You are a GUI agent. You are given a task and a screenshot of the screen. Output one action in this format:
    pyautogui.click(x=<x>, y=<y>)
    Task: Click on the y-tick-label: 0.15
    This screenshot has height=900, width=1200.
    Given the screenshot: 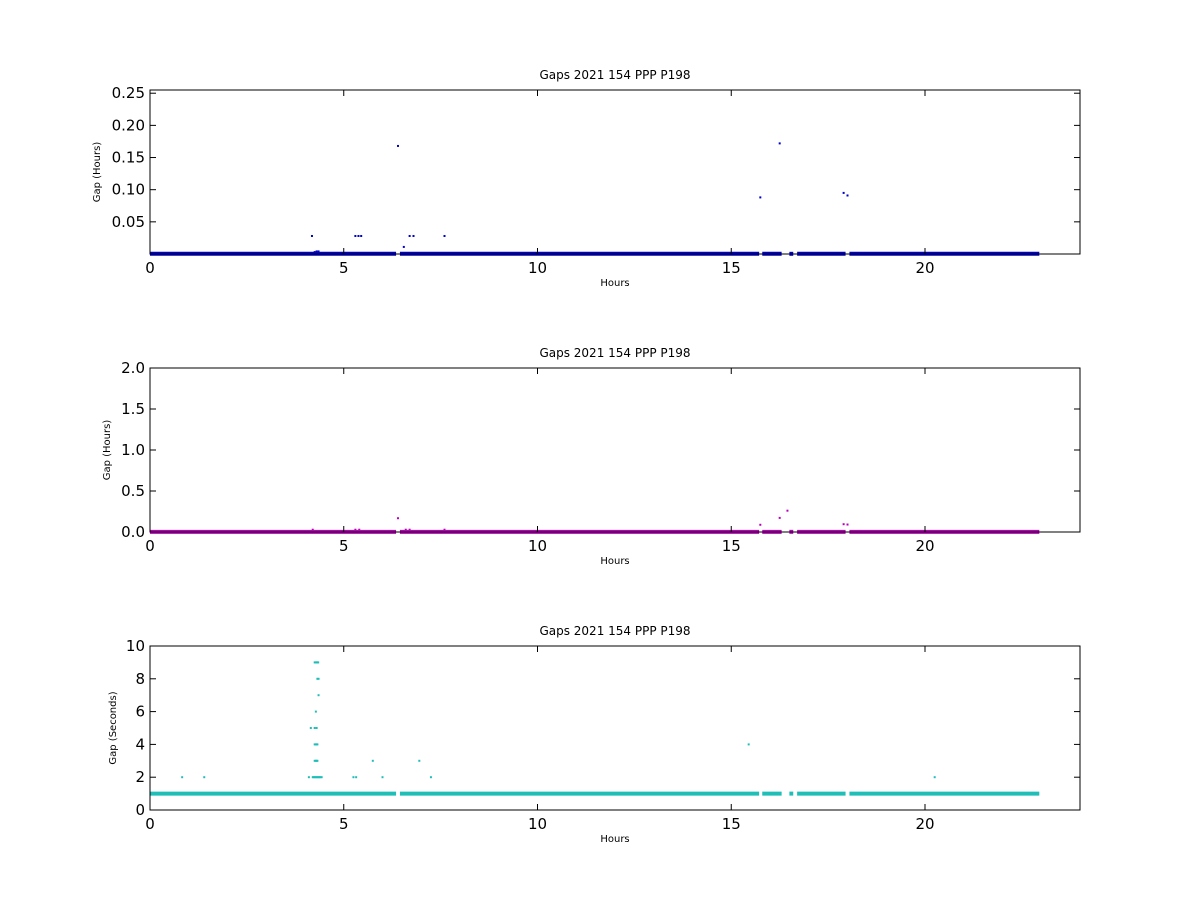 What is the action you would take?
    pyautogui.click(x=128, y=158)
    